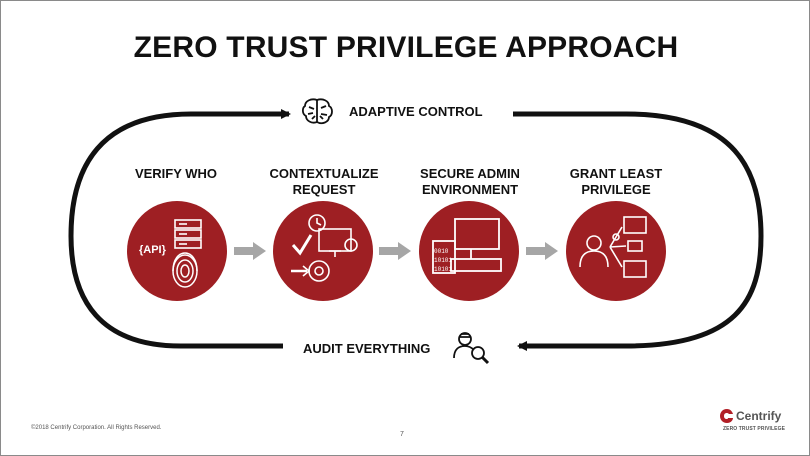 The width and height of the screenshot is (810, 456). I want to click on audit-person-magnifier-icon, so click(471, 348).